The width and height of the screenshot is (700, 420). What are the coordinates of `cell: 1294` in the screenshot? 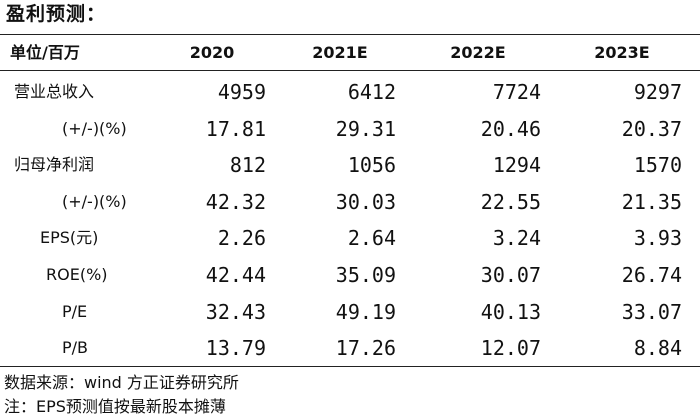 It's located at (516, 165).